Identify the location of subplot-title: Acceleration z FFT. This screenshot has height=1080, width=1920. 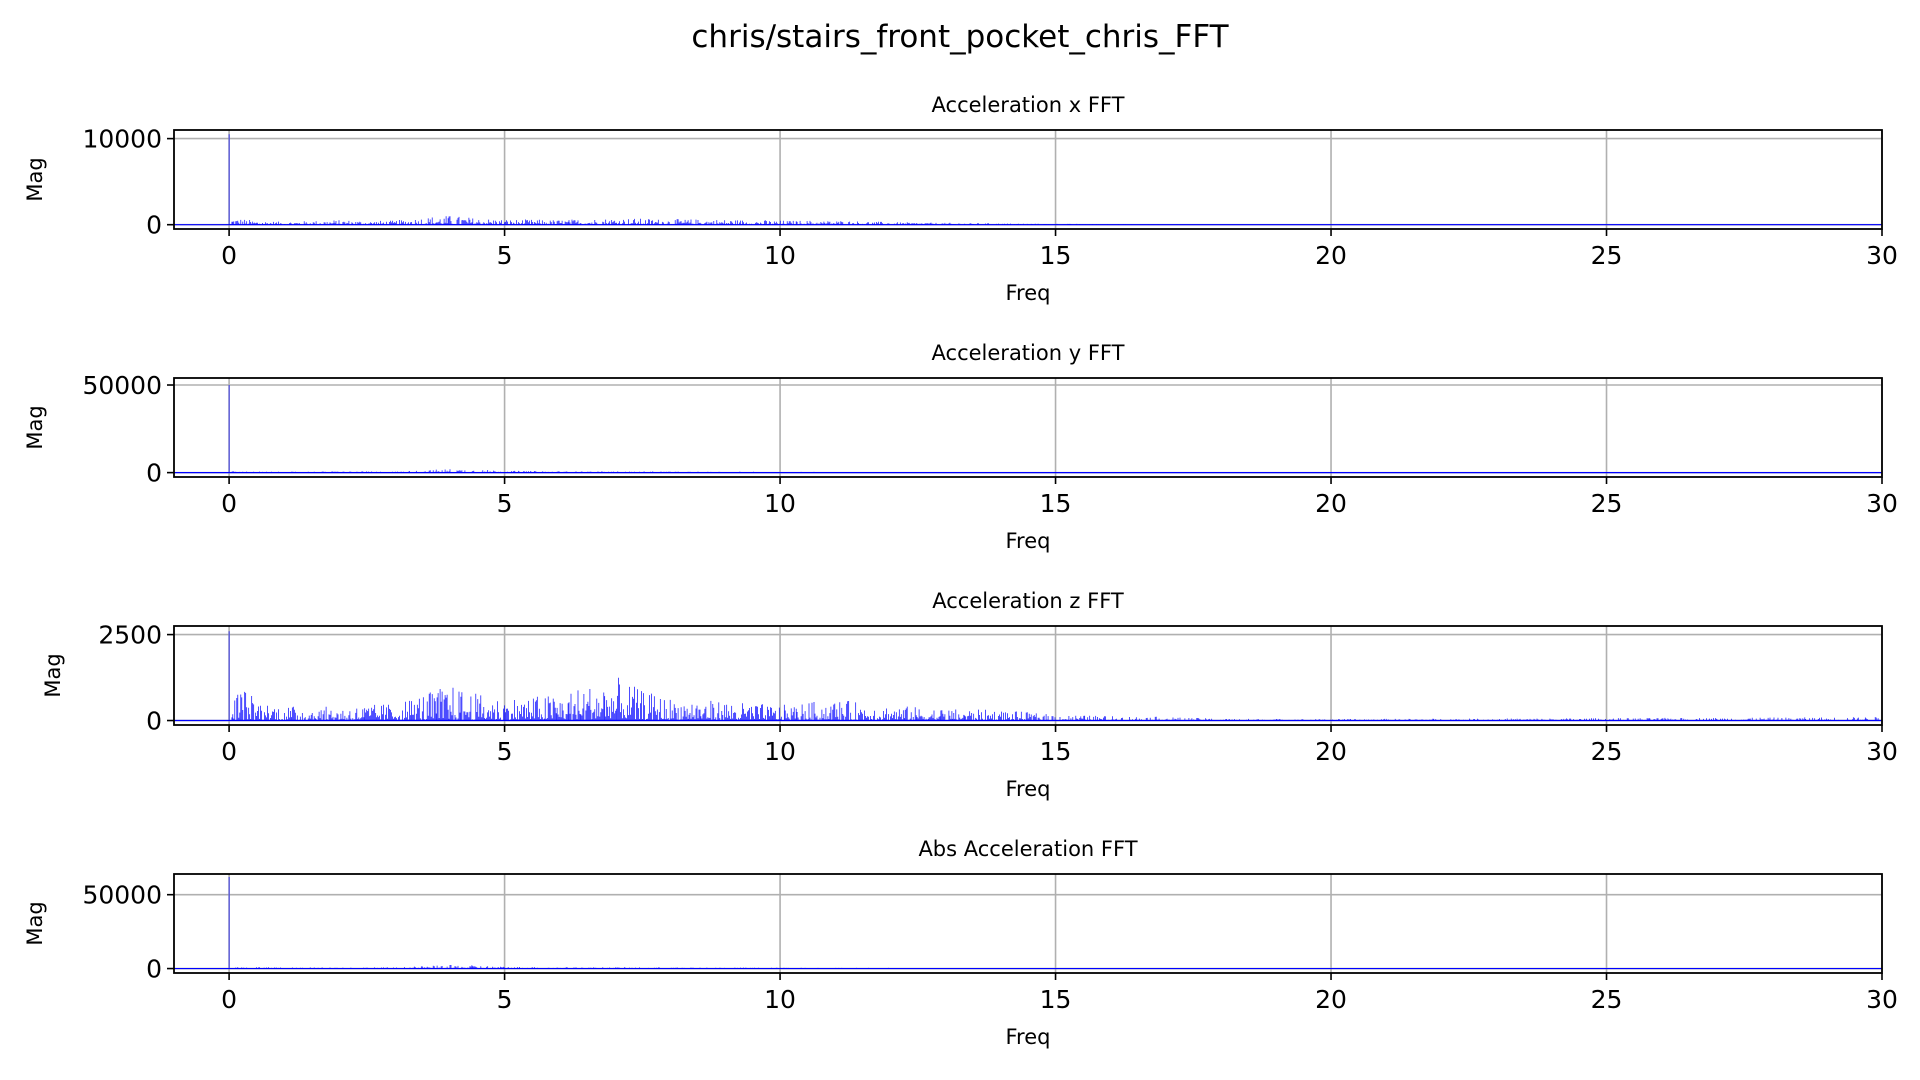
(1028, 601).